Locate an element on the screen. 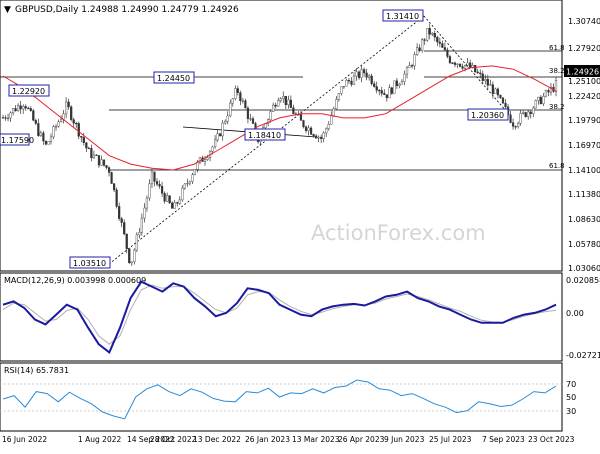 This screenshot has width=600, height=454. y-tick-label: 1.08630 is located at coordinates (584, 219).